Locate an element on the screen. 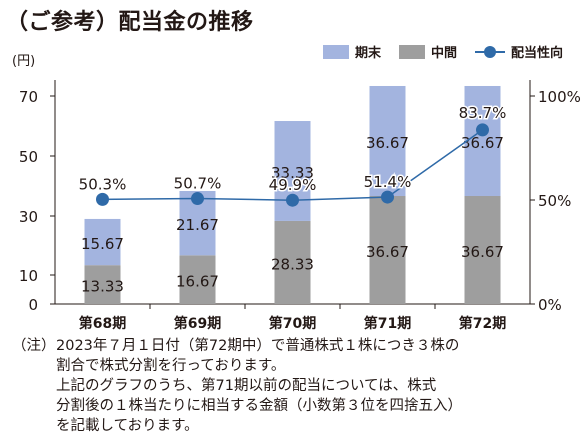 Image resolution: width=583 pixels, height=445 pixels. payout-ratio-label: 83.7% is located at coordinates (483, 113).